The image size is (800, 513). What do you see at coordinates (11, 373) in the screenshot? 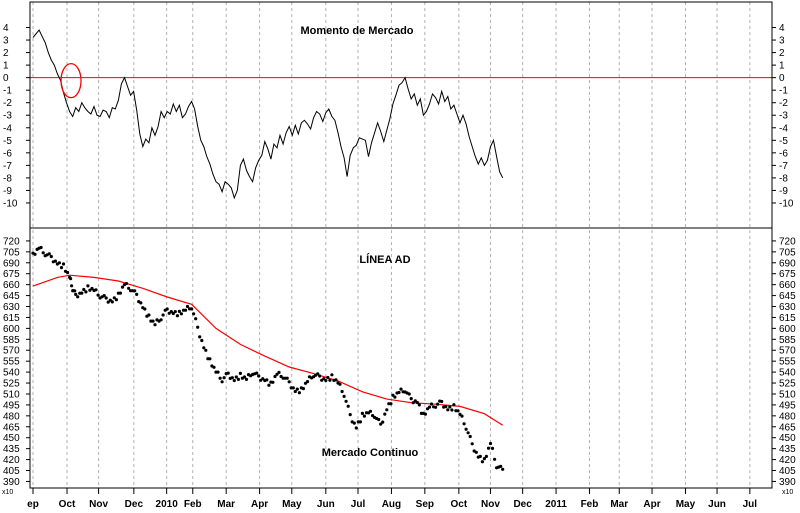
I see `y-tick-label: 540` at bounding box center [11, 373].